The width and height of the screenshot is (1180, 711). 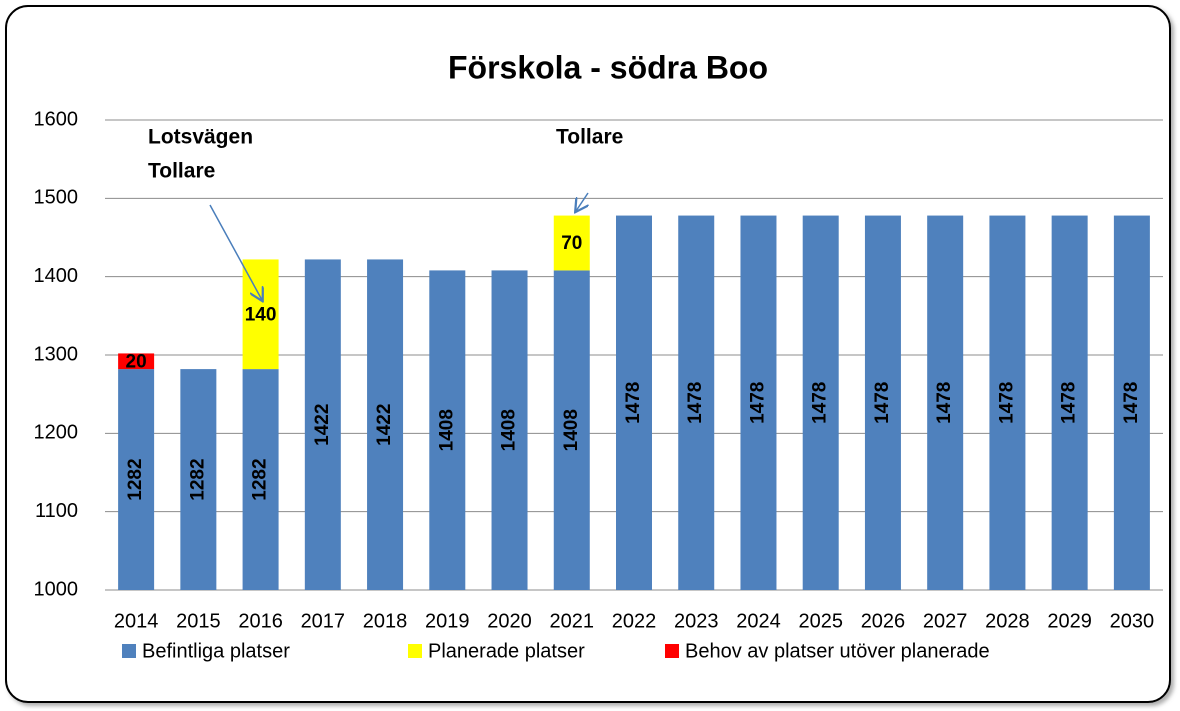 I want to click on x-tick-label: 2021, so click(x=572, y=621).